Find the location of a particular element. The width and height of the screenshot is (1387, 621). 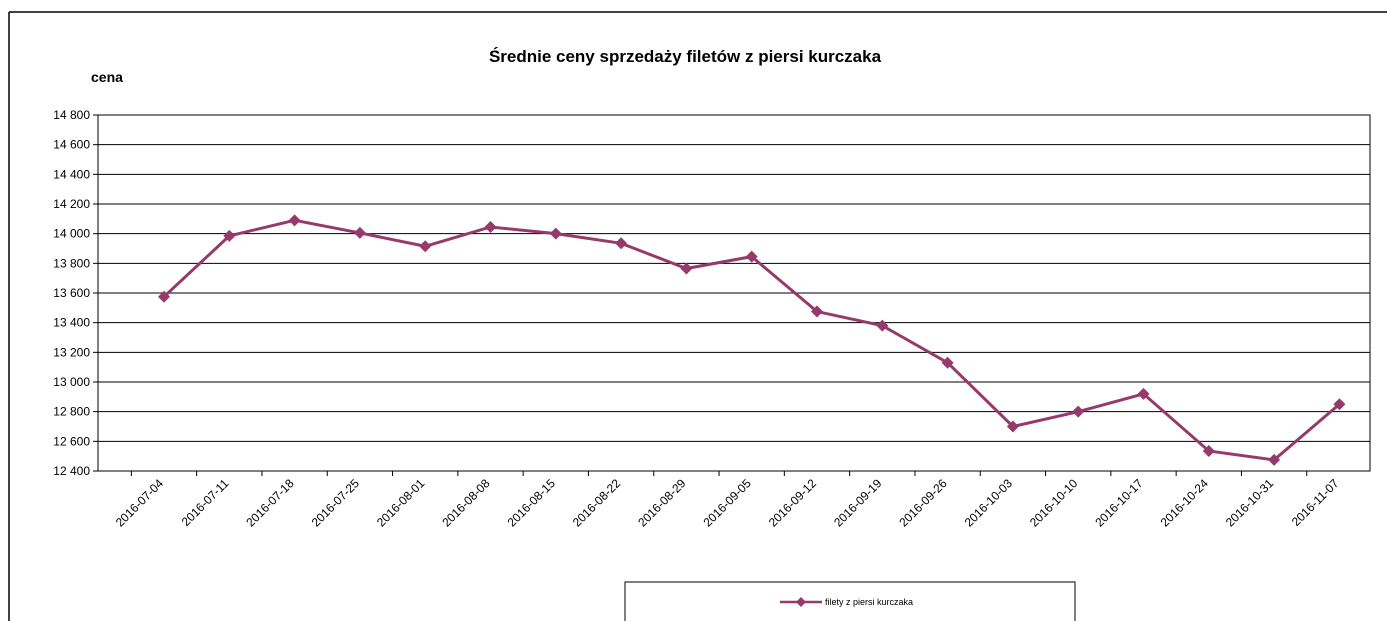

x-tick-label: 2016-07-18 is located at coordinates (270, 503).